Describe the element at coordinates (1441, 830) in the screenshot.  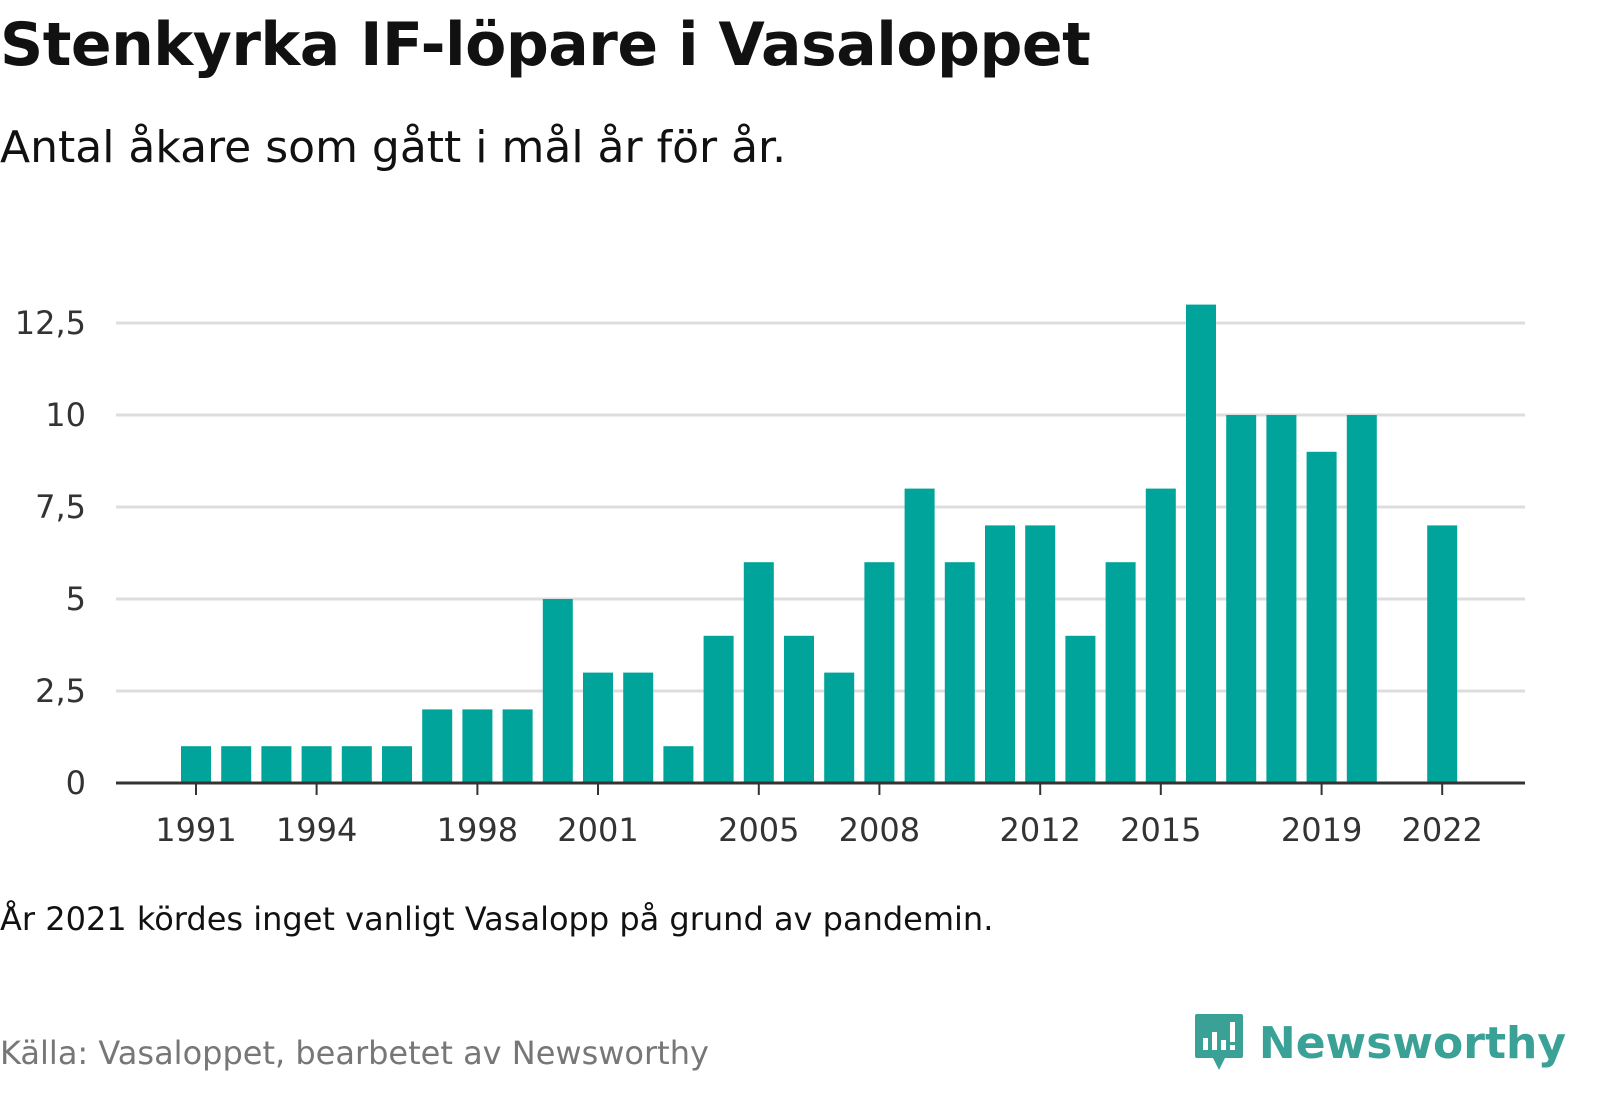
I see `x-tick-label: 2022` at that location.